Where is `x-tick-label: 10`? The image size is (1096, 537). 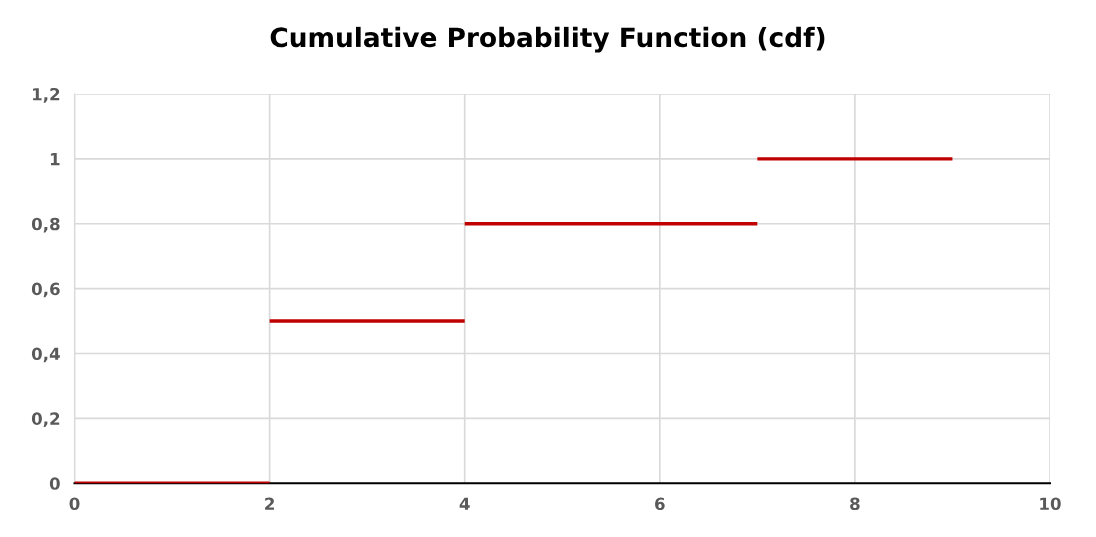 x-tick-label: 10 is located at coordinates (1050, 504).